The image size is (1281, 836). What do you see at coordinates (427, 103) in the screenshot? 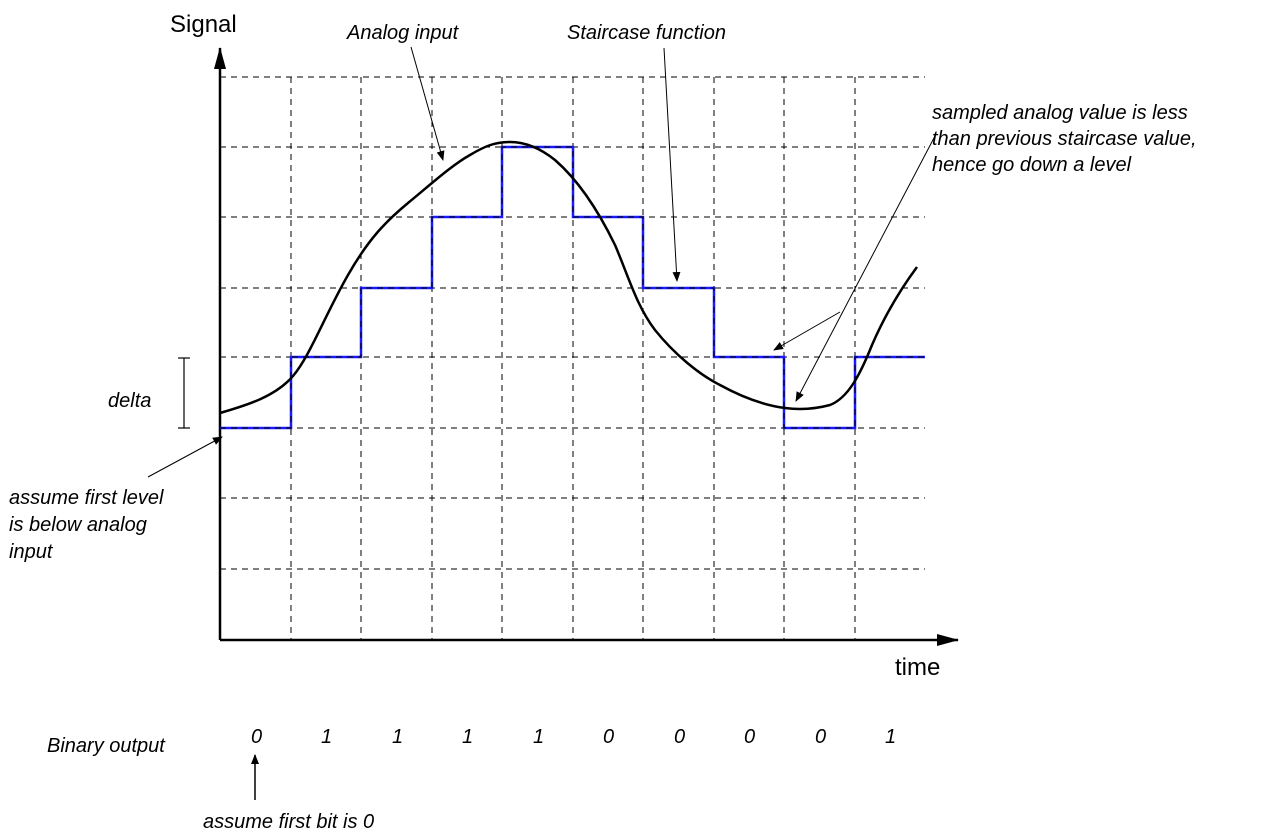
I see `analog-input-arrow` at bounding box center [427, 103].